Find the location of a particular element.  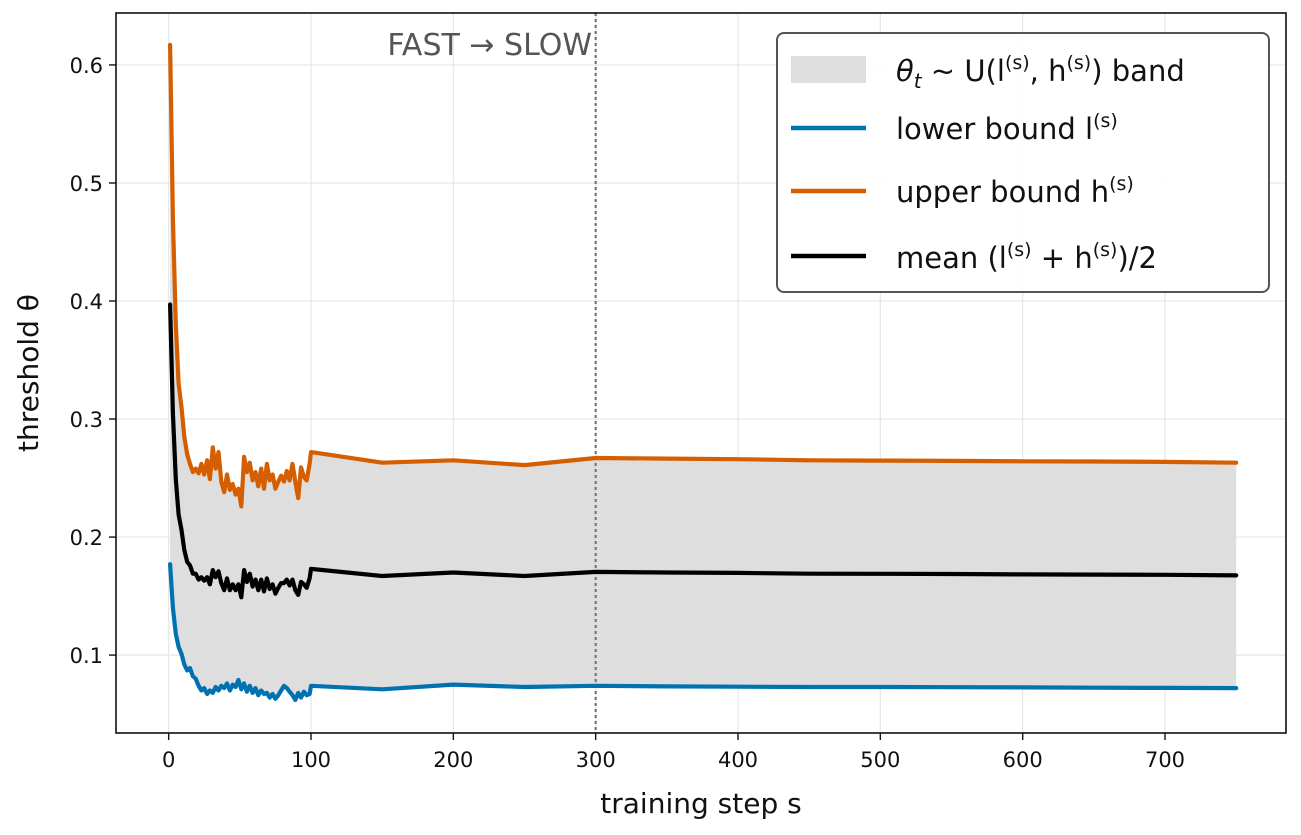

x-tick-label: 300 is located at coordinates (596, 760).